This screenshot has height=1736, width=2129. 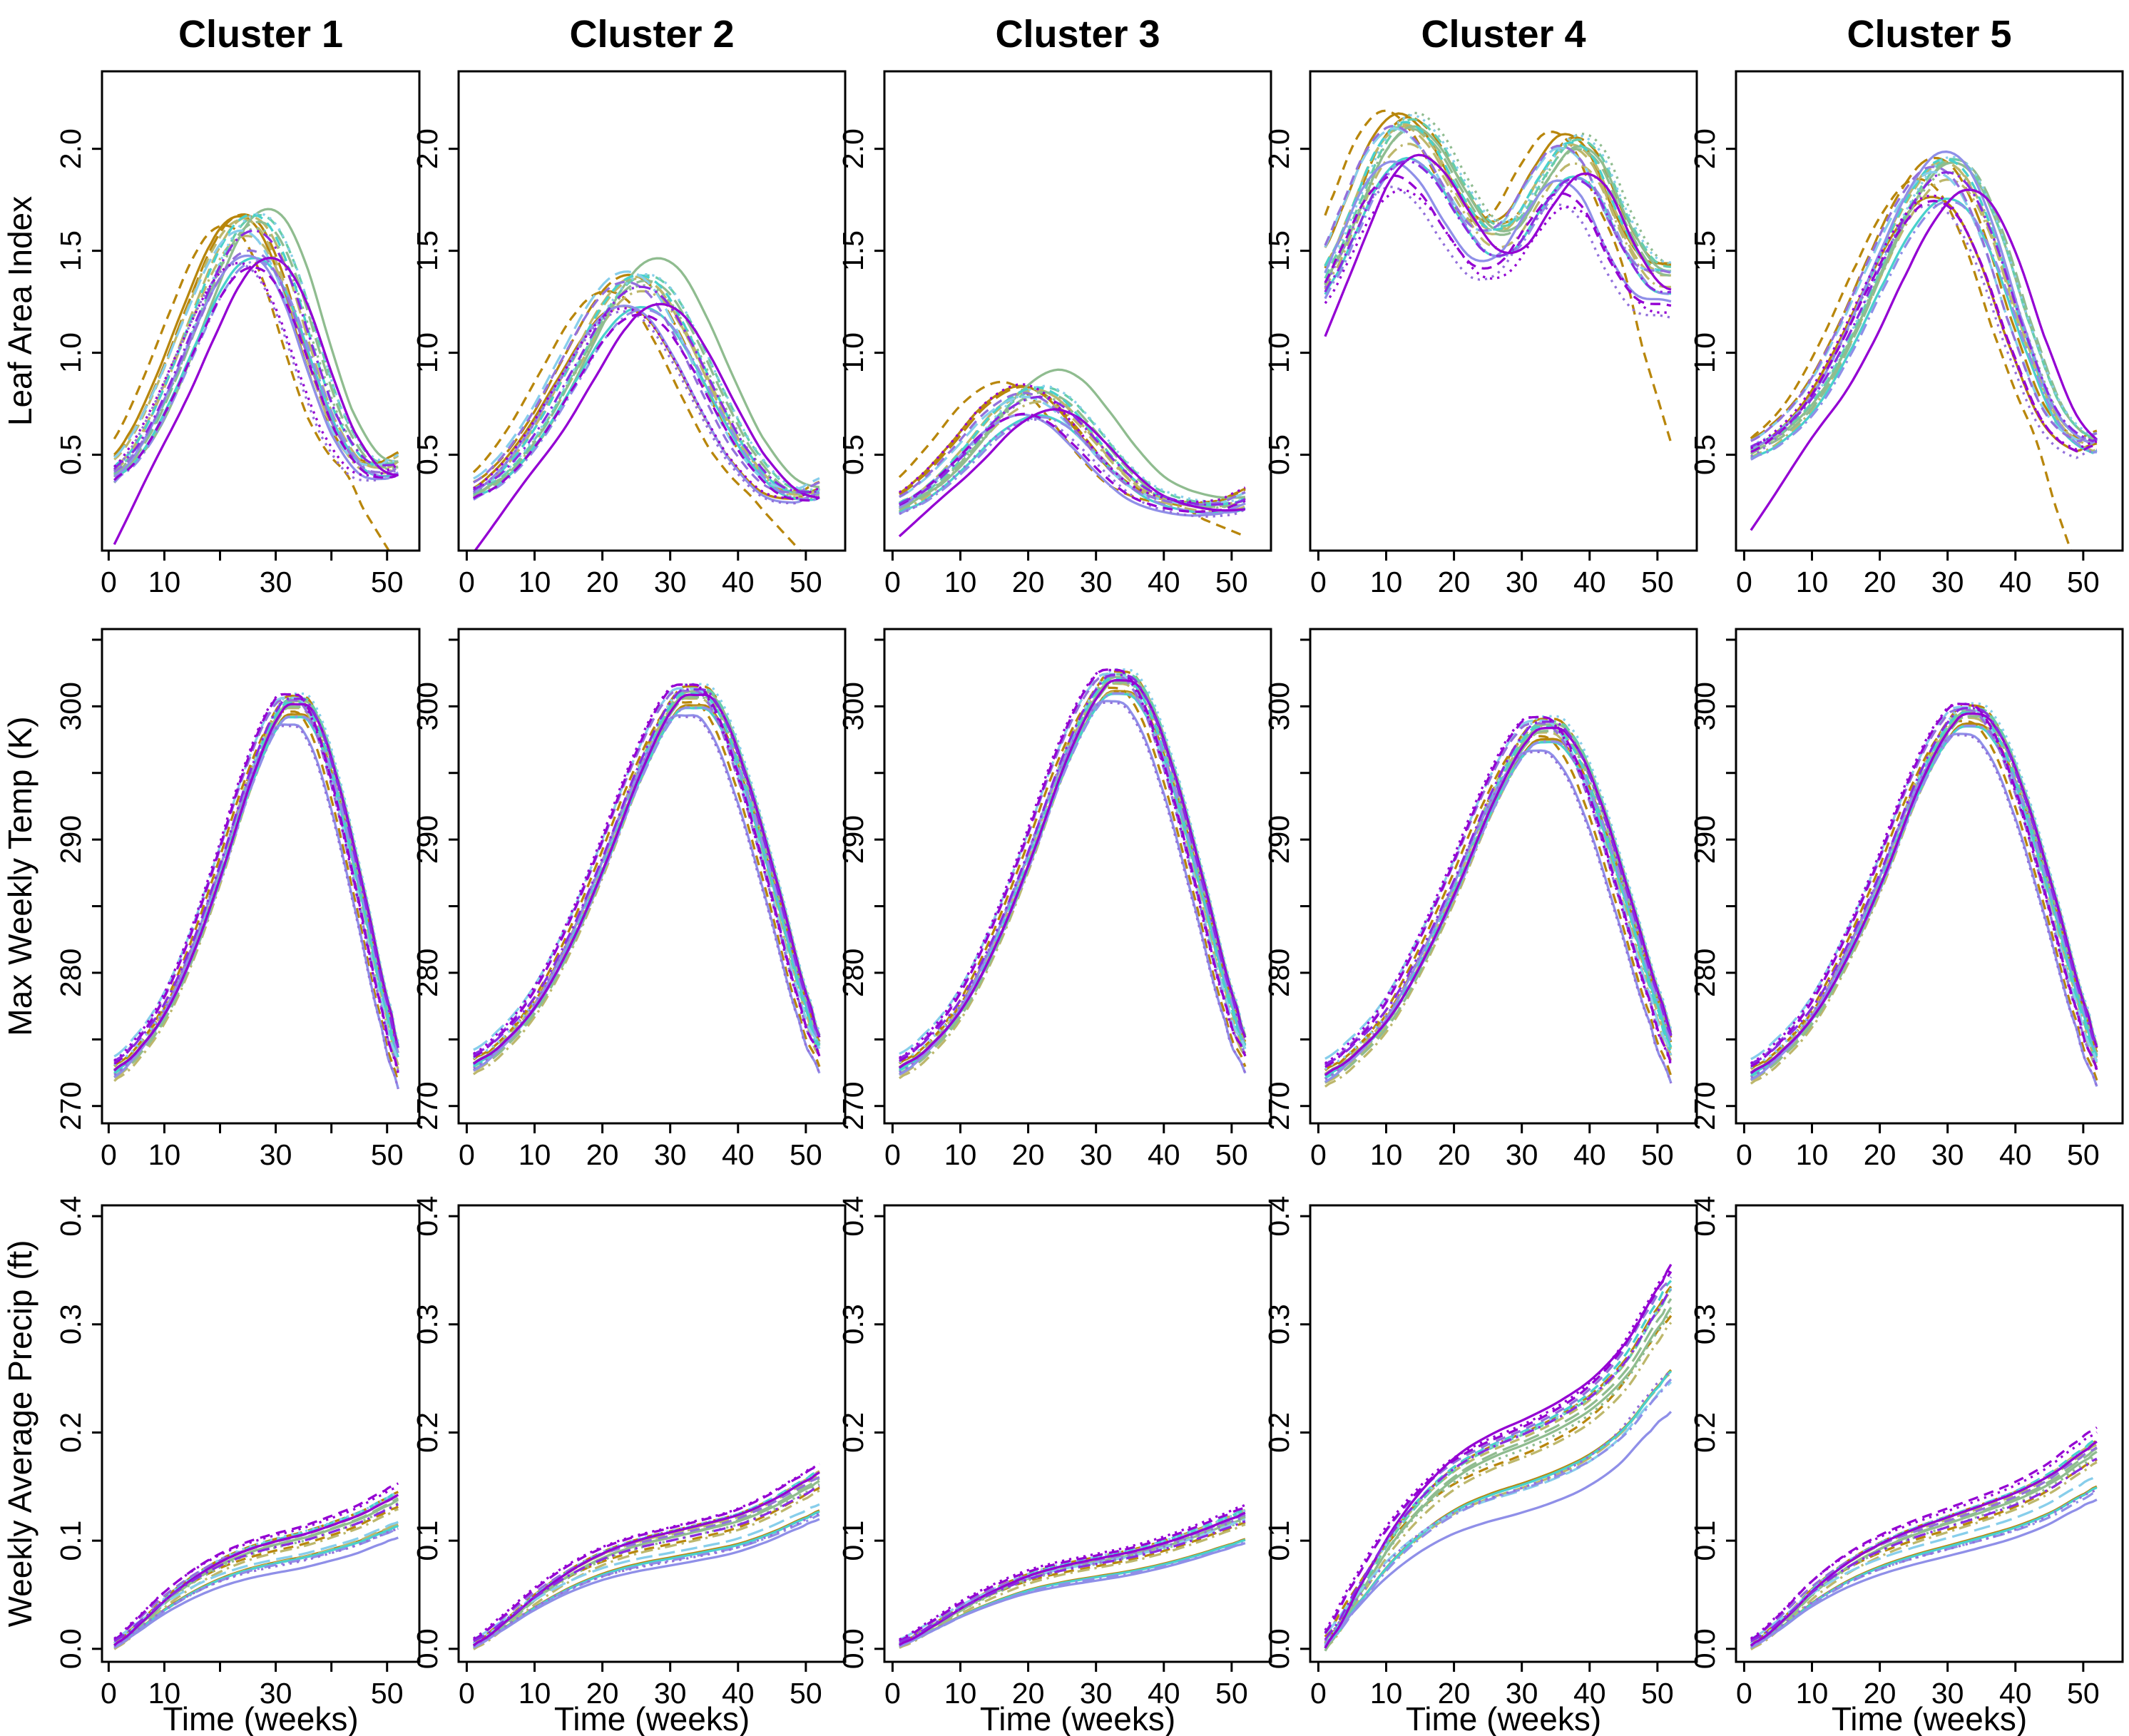 What do you see at coordinates (20, 876) in the screenshot?
I see `y-axis-label: Max Weekly Temp (K)` at bounding box center [20, 876].